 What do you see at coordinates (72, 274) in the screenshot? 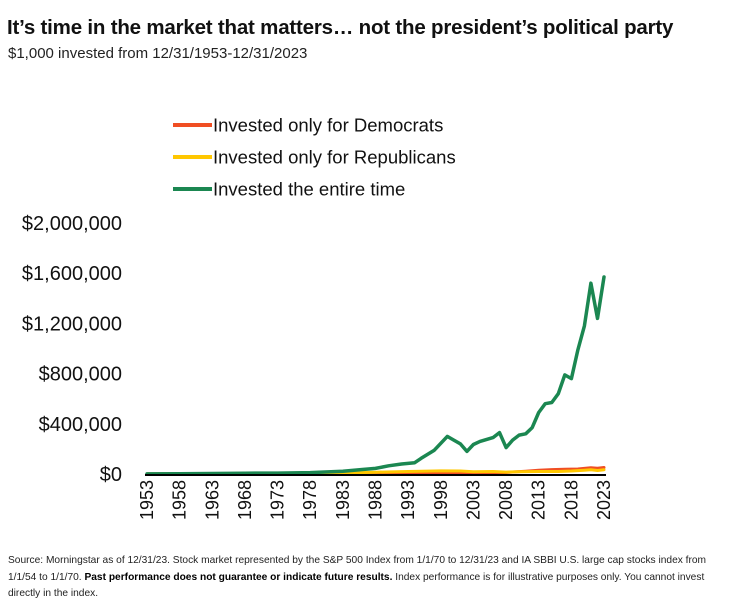
I see `y-tick-label: $1,600,000` at bounding box center [72, 274].